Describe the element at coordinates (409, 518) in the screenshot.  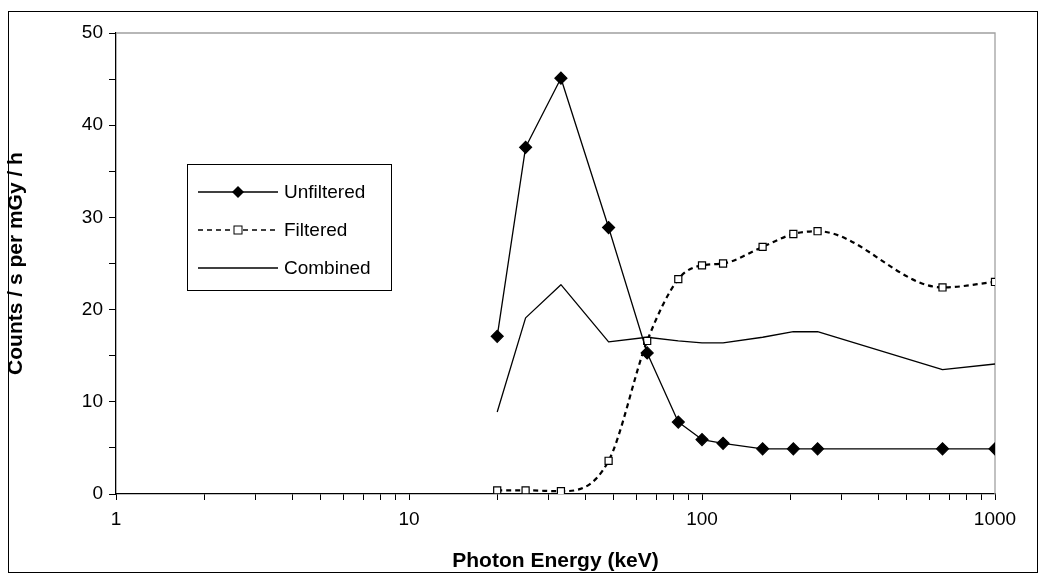
I see `x-tick-label: 10` at that location.